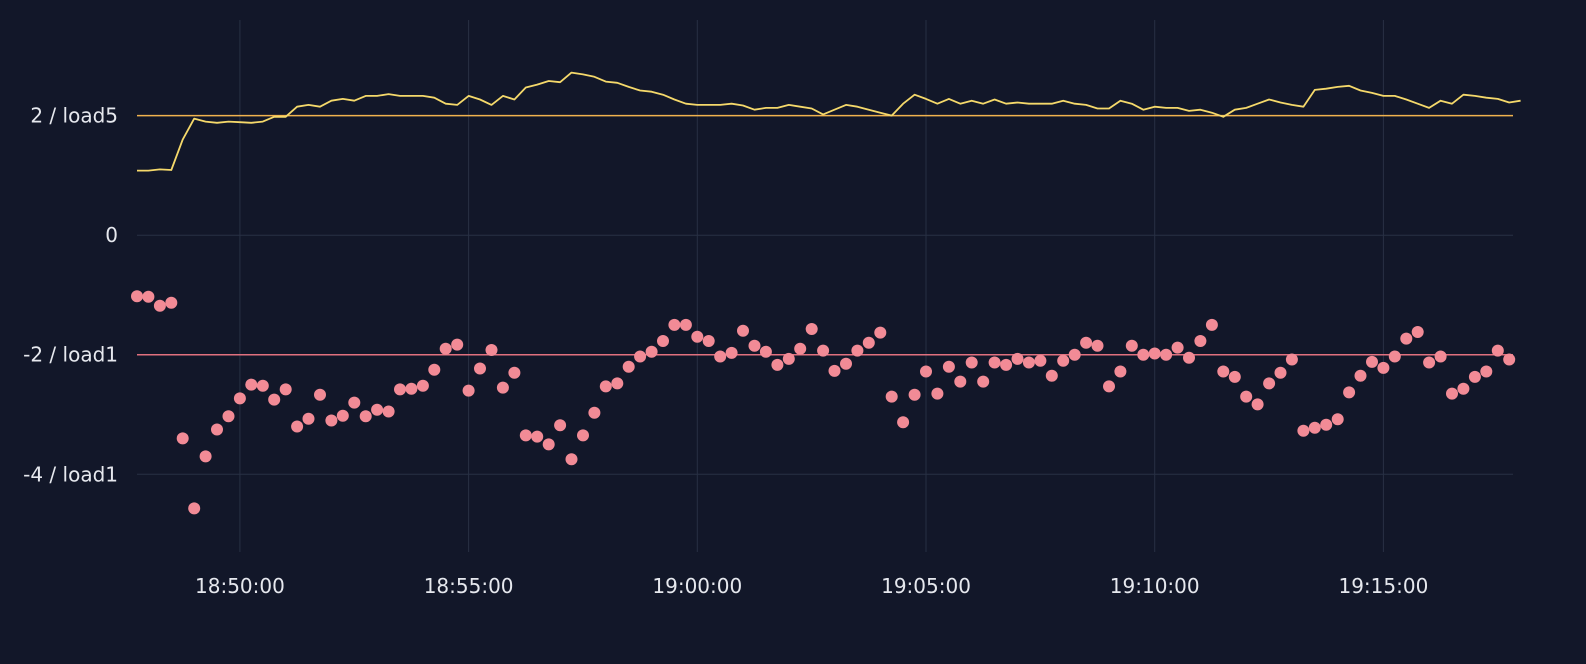  Describe the element at coordinates (111, 235) in the screenshot. I see `y-tick-label-1: 0` at that location.